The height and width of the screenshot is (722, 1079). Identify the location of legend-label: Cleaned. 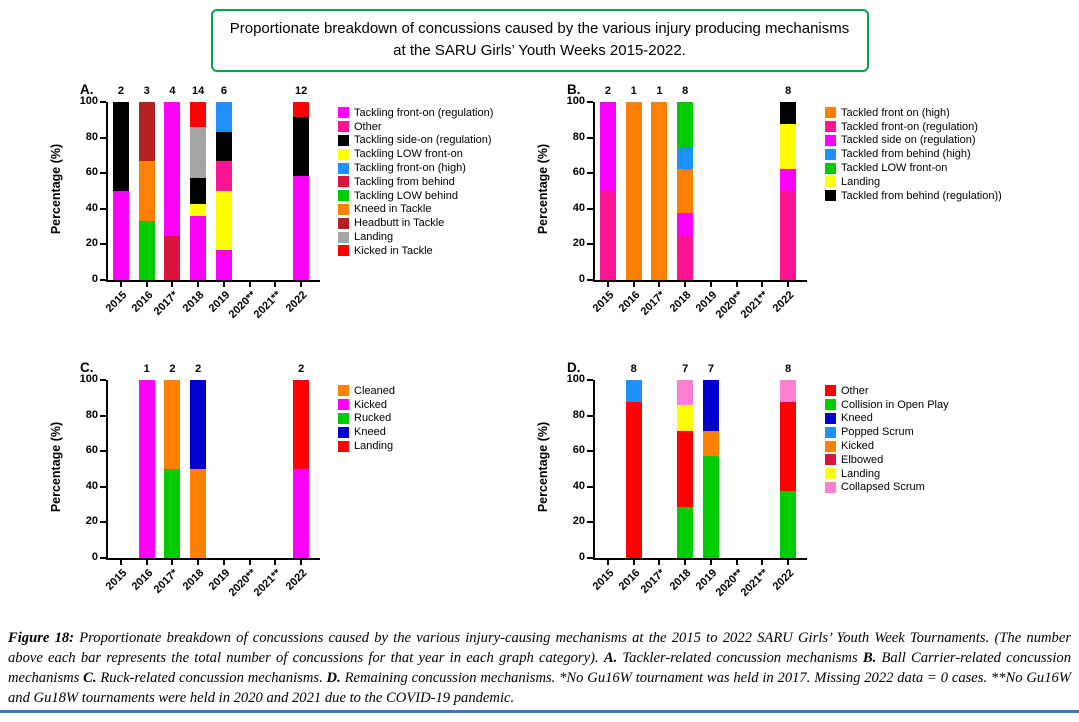
(374, 390).